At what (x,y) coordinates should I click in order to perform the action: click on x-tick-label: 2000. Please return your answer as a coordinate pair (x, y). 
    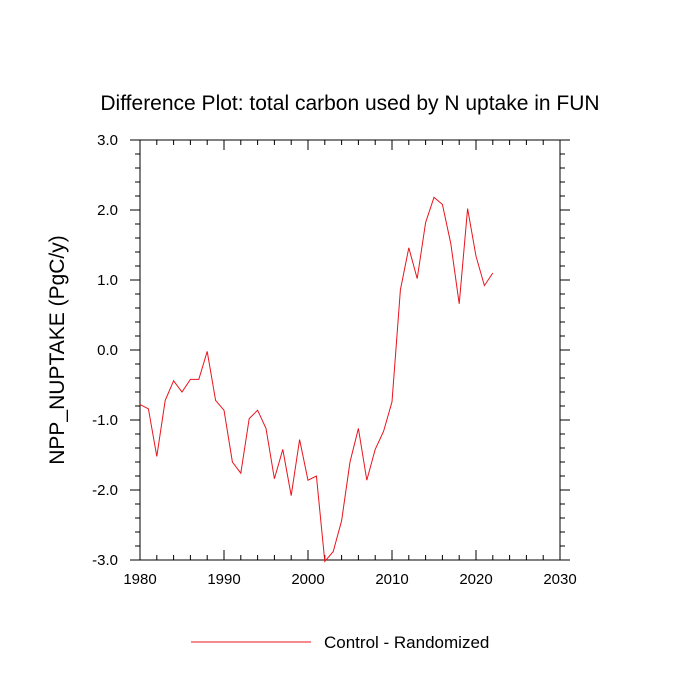
    Looking at the image, I should click on (307, 579).